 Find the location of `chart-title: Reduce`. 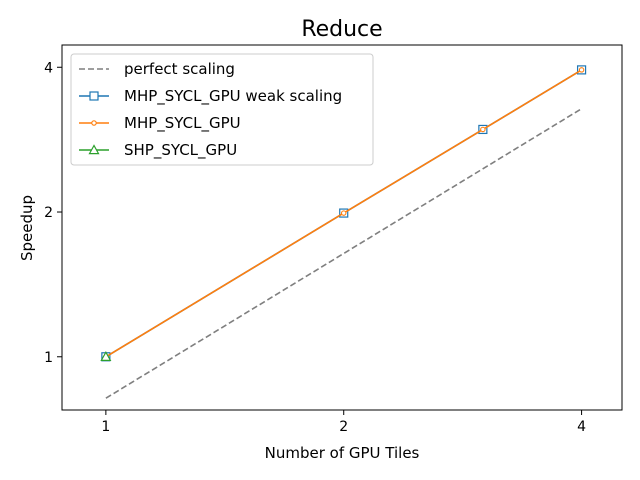

chart-title: Reduce is located at coordinates (341, 29).